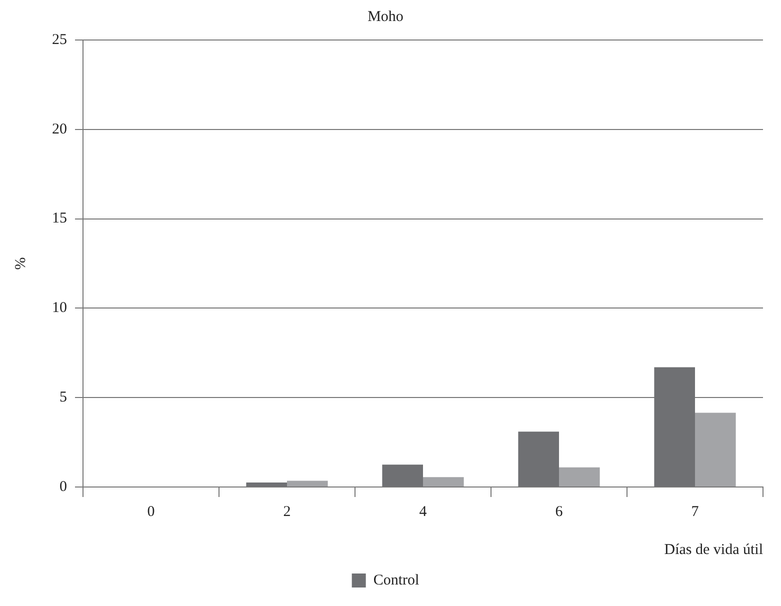  Describe the element at coordinates (151, 512) in the screenshot. I see `x-tick-label: 0` at that location.